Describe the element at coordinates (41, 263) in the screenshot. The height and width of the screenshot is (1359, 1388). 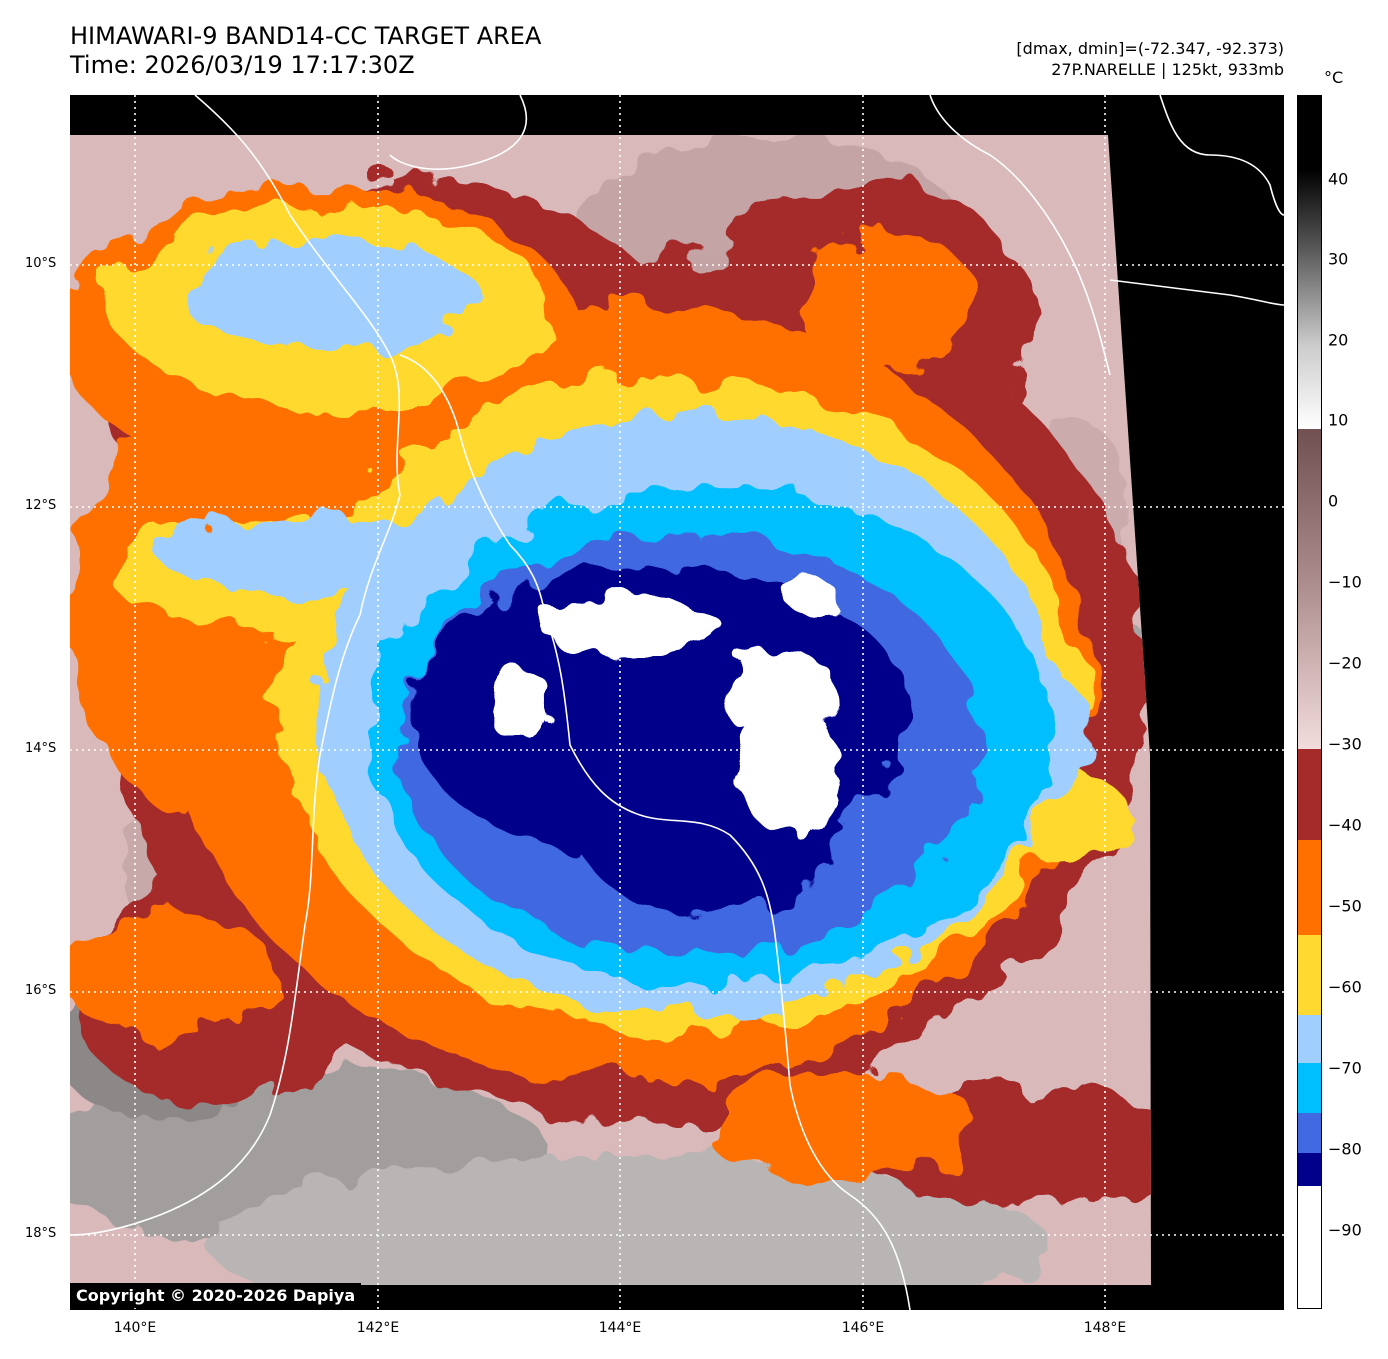
I see `lat-label-10s: 10°S` at that location.